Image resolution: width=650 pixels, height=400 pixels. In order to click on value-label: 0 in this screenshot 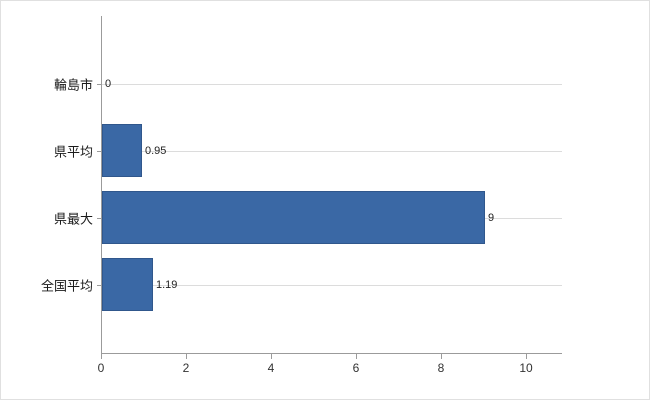, I will do `click(108, 83)`.